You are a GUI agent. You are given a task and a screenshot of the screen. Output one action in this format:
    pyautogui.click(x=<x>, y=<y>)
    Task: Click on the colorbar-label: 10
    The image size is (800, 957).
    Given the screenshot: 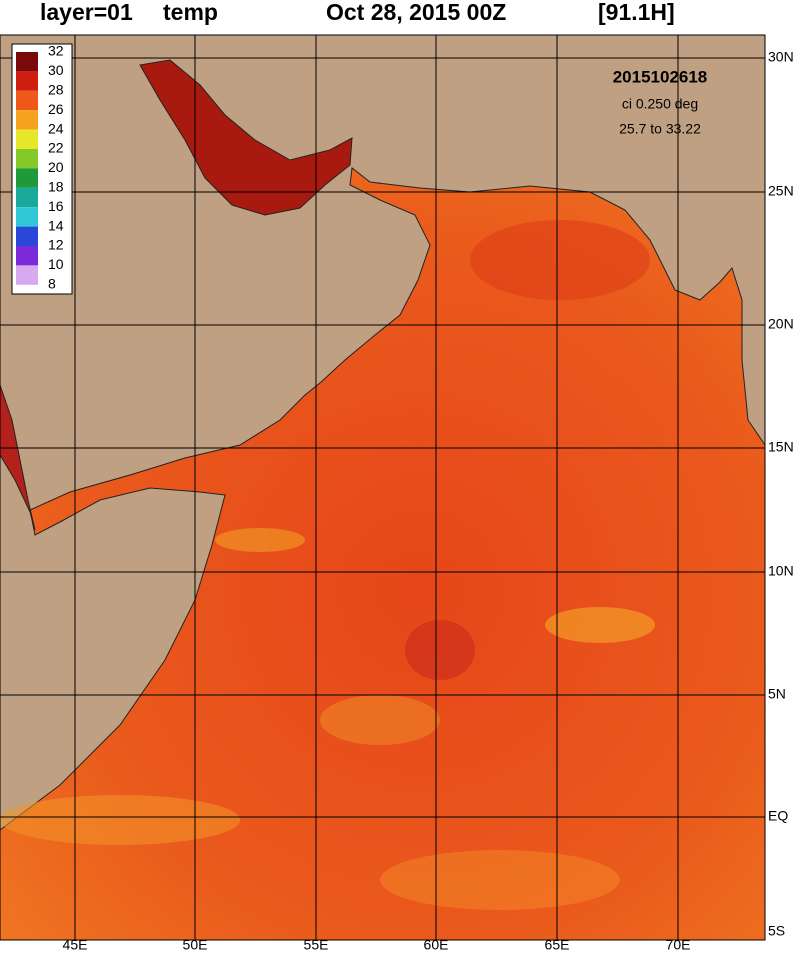 What is the action you would take?
    pyautogui.click(x=56, y=264)
    